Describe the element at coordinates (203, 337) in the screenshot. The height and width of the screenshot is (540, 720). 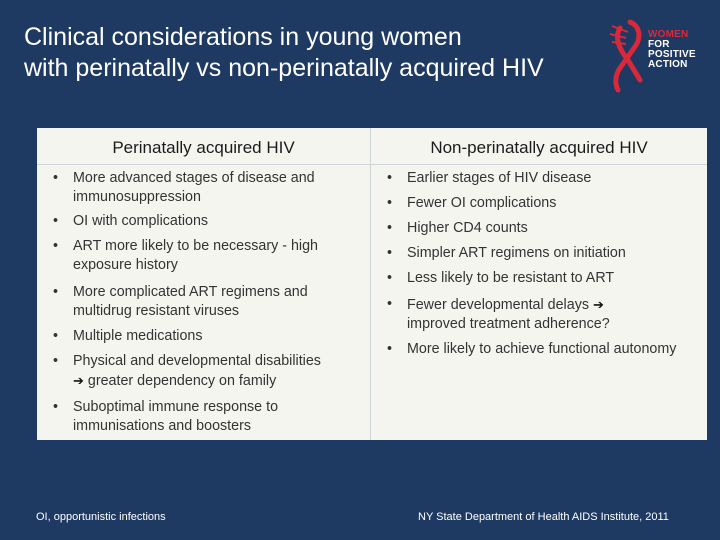
I see `list-item: Multiple medications` at that location.